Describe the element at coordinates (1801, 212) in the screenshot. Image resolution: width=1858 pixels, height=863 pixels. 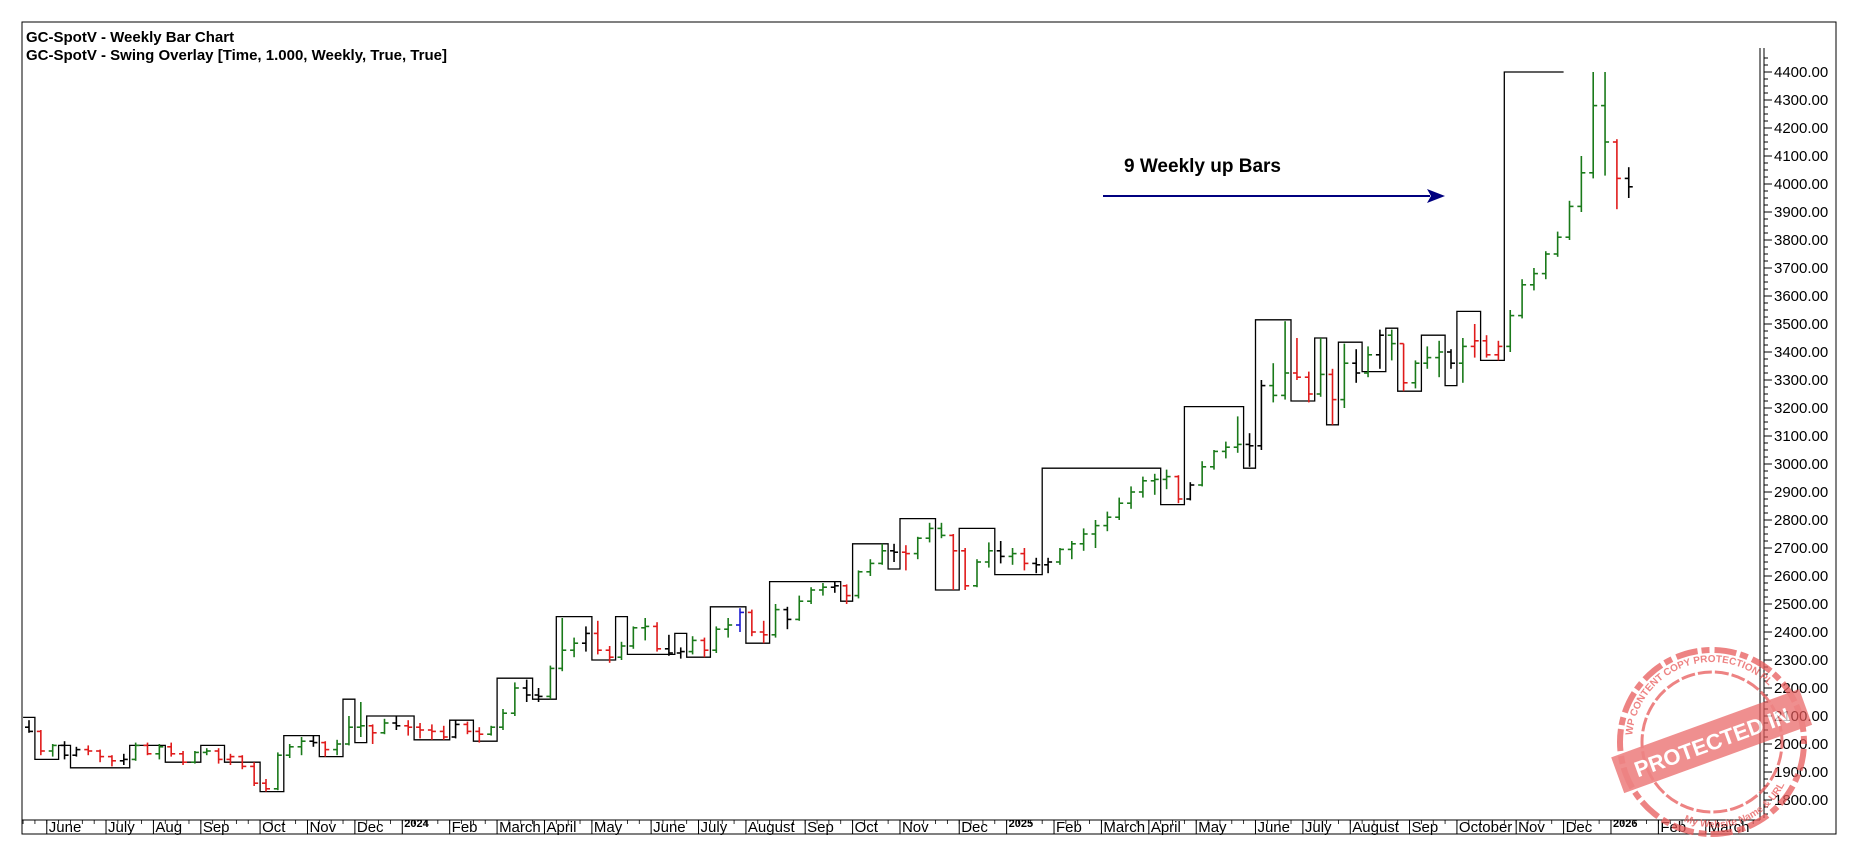
I see `y-tick-label: 3900.00` at that location.